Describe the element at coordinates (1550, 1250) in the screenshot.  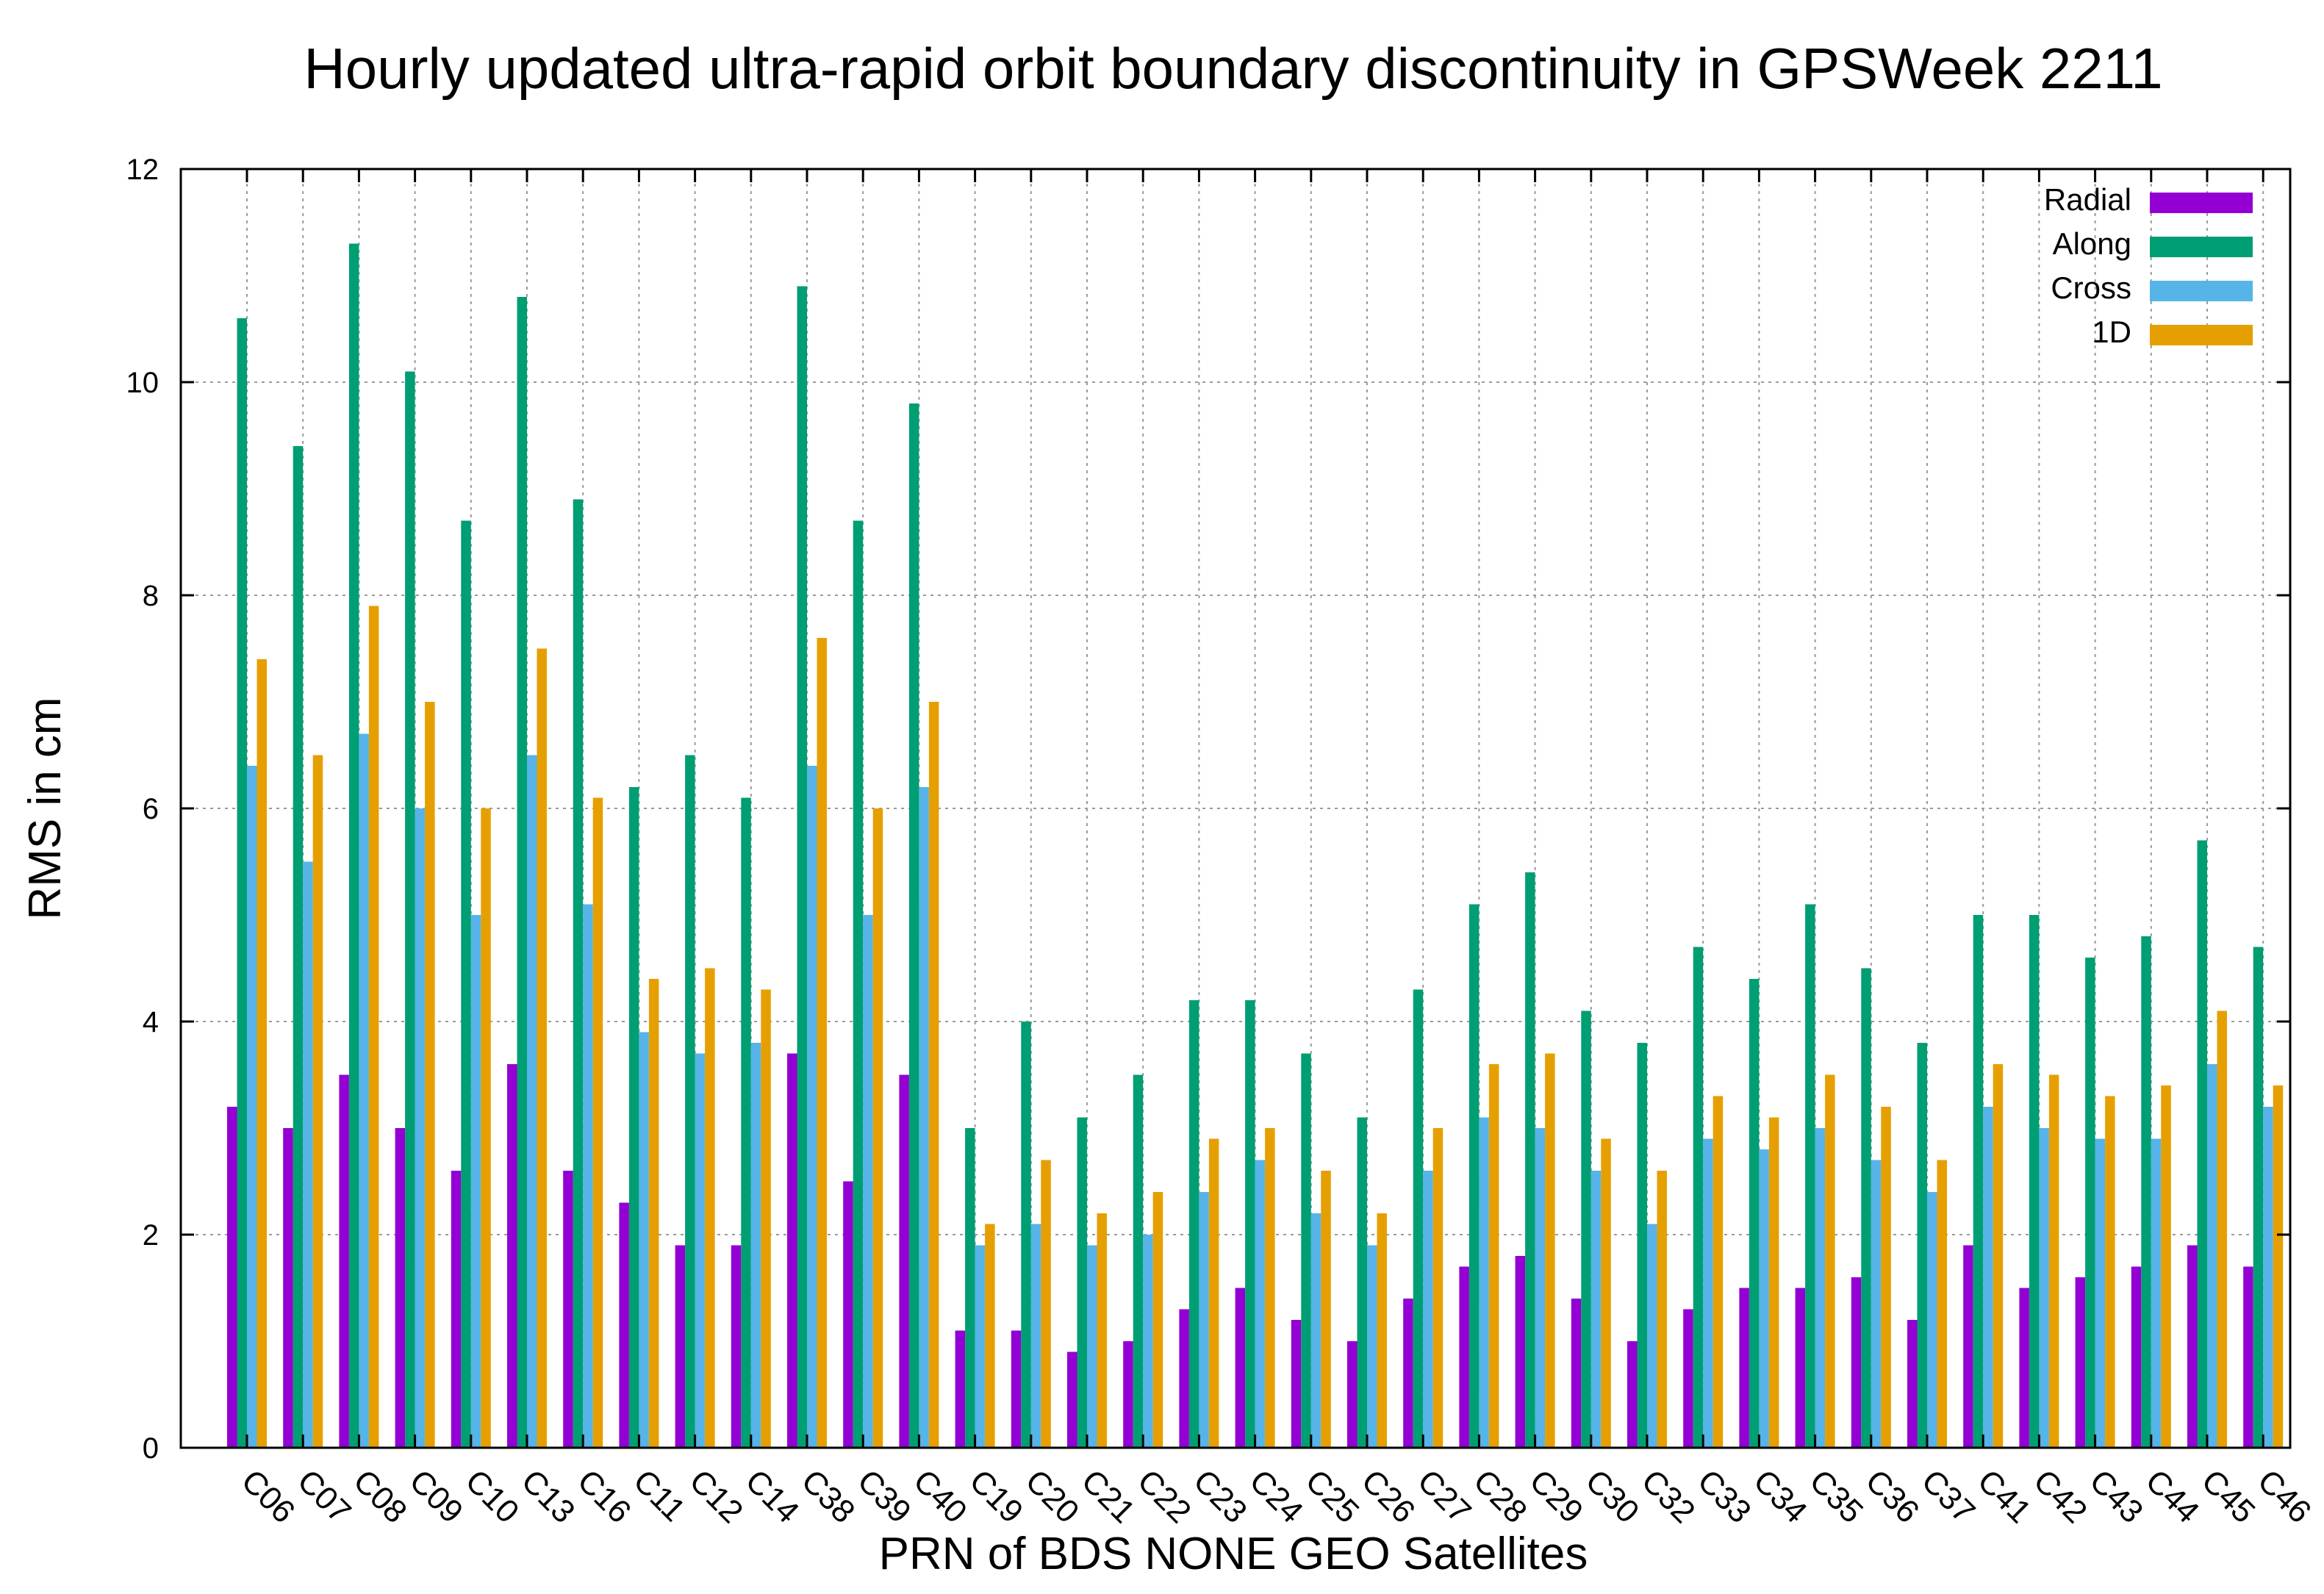
I see `bar-1d-c29` at that location.